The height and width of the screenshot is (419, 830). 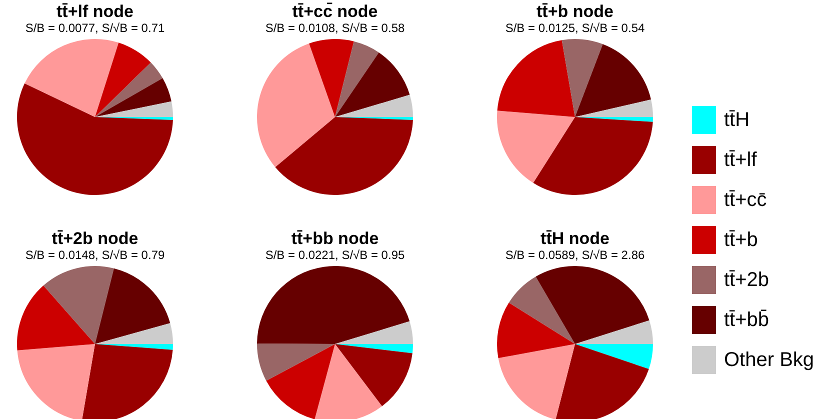 I want to click on chart-title: tt̄+b node, so click(x=575, y=11).